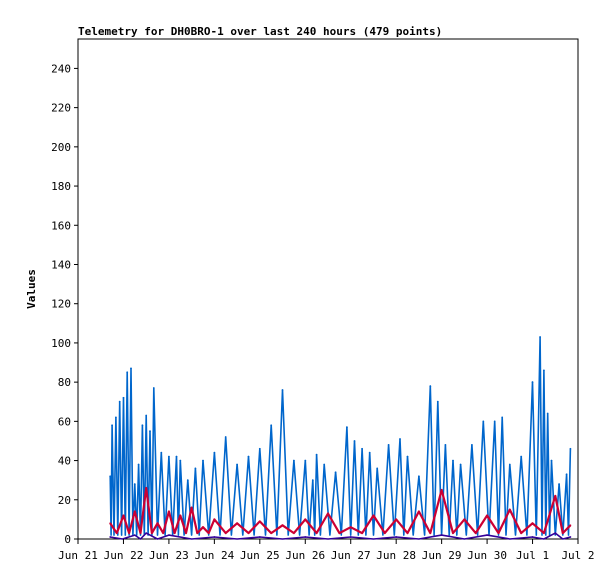 This screenshot has width=615, height=579. I want to click on x-tick-label: Jun 29, so click(442, 555).